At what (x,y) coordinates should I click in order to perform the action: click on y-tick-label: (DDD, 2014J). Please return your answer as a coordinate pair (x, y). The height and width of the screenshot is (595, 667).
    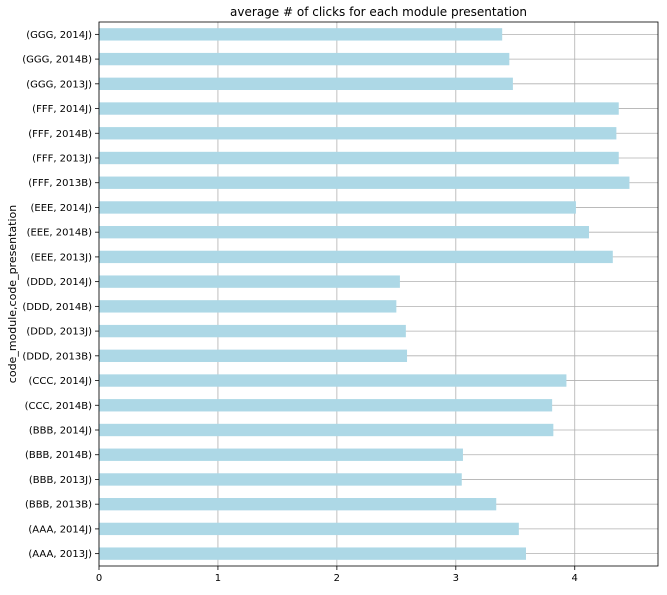
    Looking at the image, I should click on (59, 282).